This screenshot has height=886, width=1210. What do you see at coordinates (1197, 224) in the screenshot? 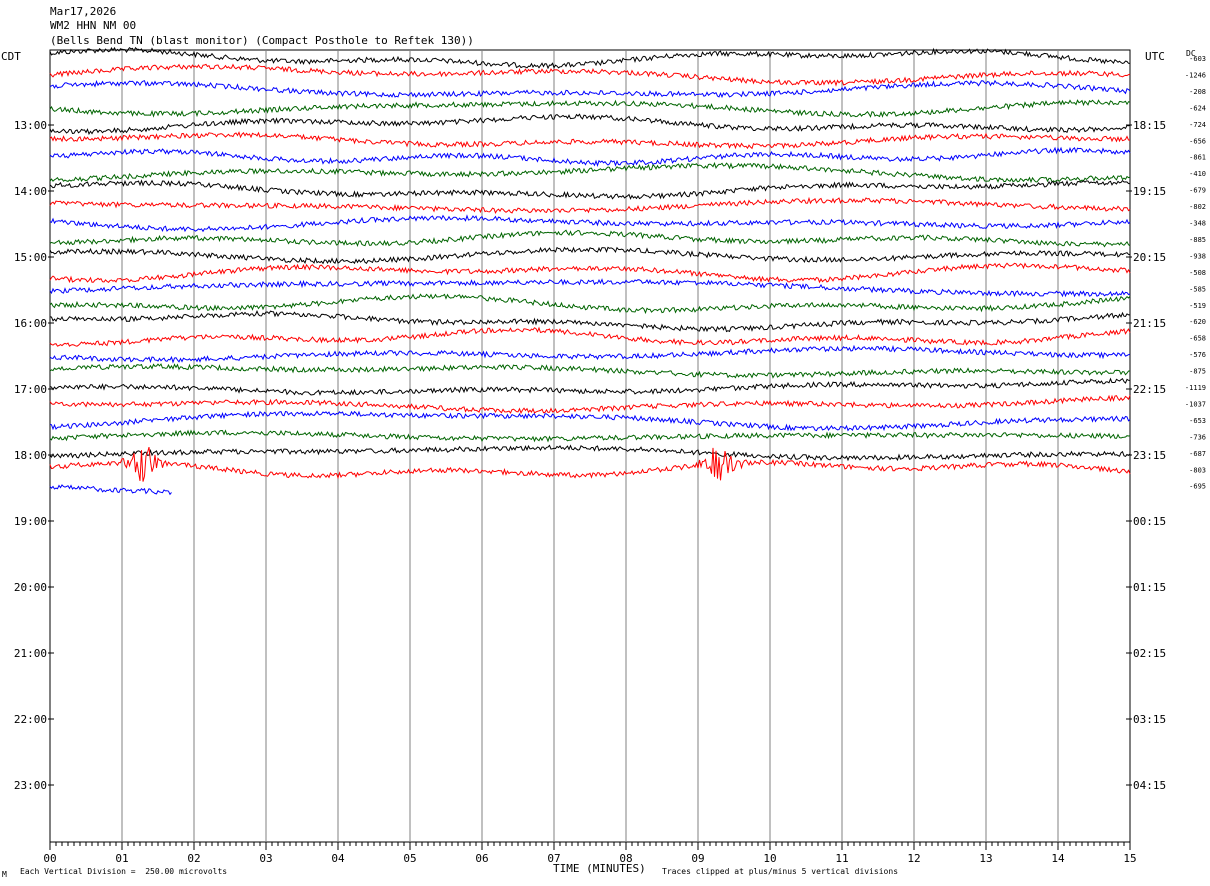
I see `dc-offset-label: -348` at bounding box center [1197, 224].